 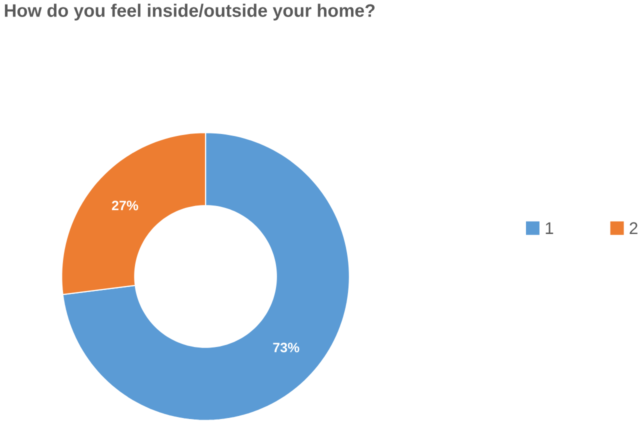 What do you see at coordinates (286, 347) in the screenshot?
I see `data-label: 73%` at bounding box center [286, 347].